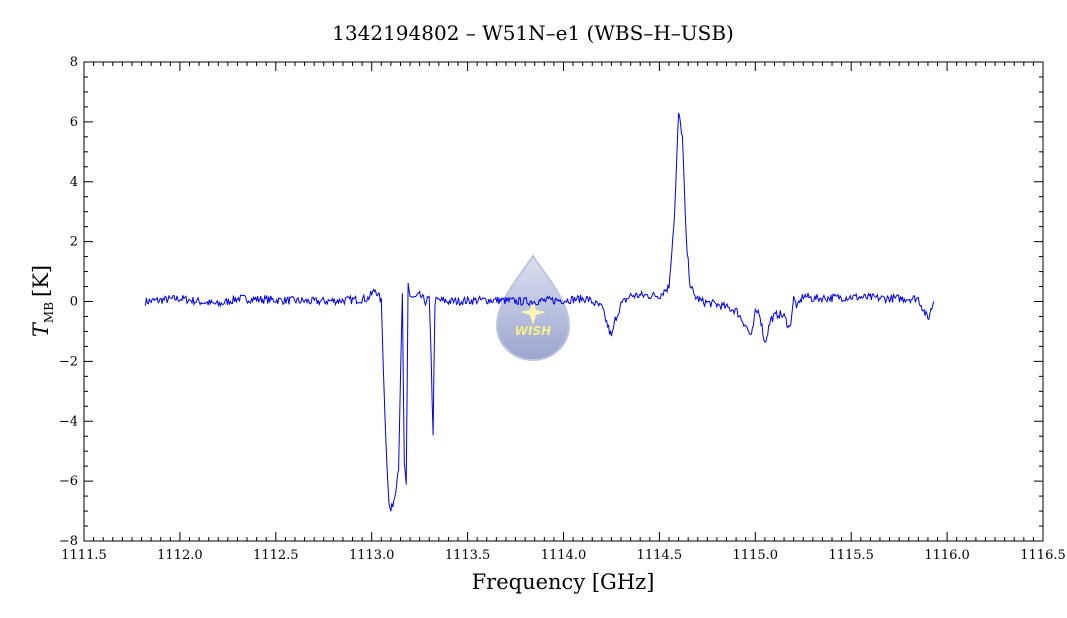 Image resolution: width=1067 pixels, height=618 pixels. What do you see at coordinates (533, 331) in the screenshot?
I see `watermark-label: WISH` at bounding box center [533, 331].